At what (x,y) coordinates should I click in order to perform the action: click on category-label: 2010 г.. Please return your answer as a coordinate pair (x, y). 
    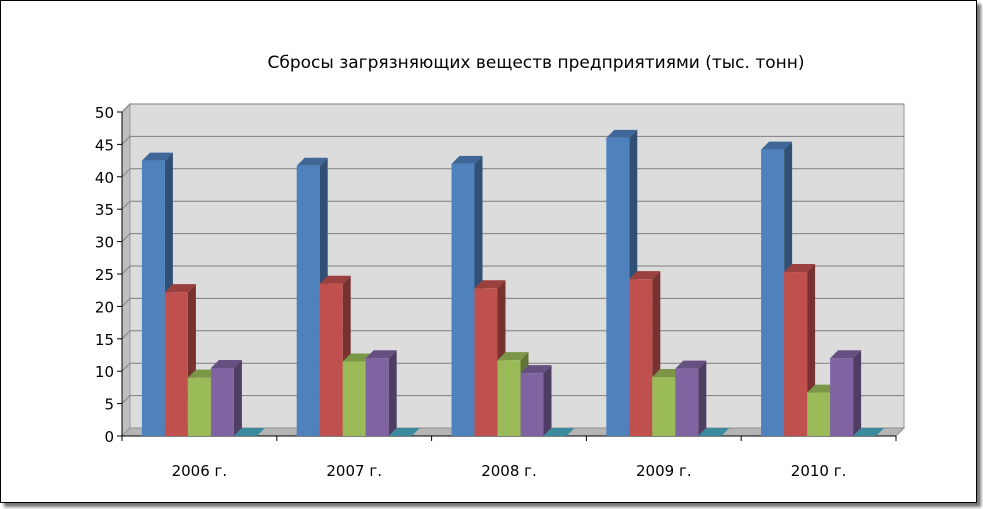
    Looking at the image, I should click on (819, 471).